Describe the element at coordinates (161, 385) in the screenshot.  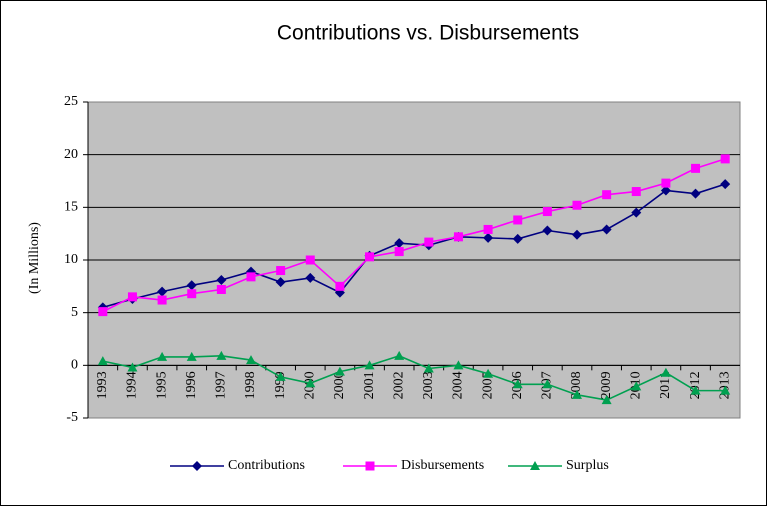
I see `x-tick-label: 1995` at that location.